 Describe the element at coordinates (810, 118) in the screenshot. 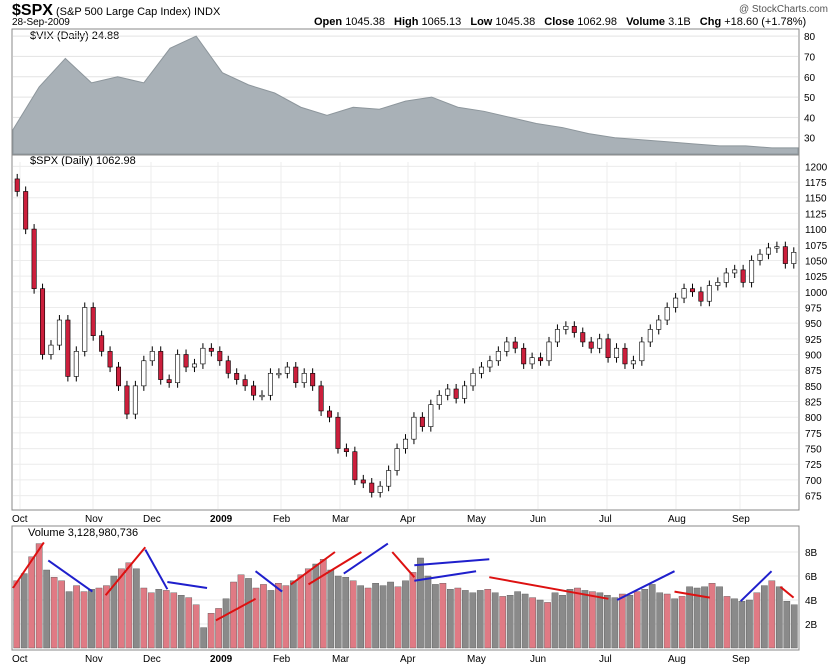

I see `vix-tick-label: 40` at that location.